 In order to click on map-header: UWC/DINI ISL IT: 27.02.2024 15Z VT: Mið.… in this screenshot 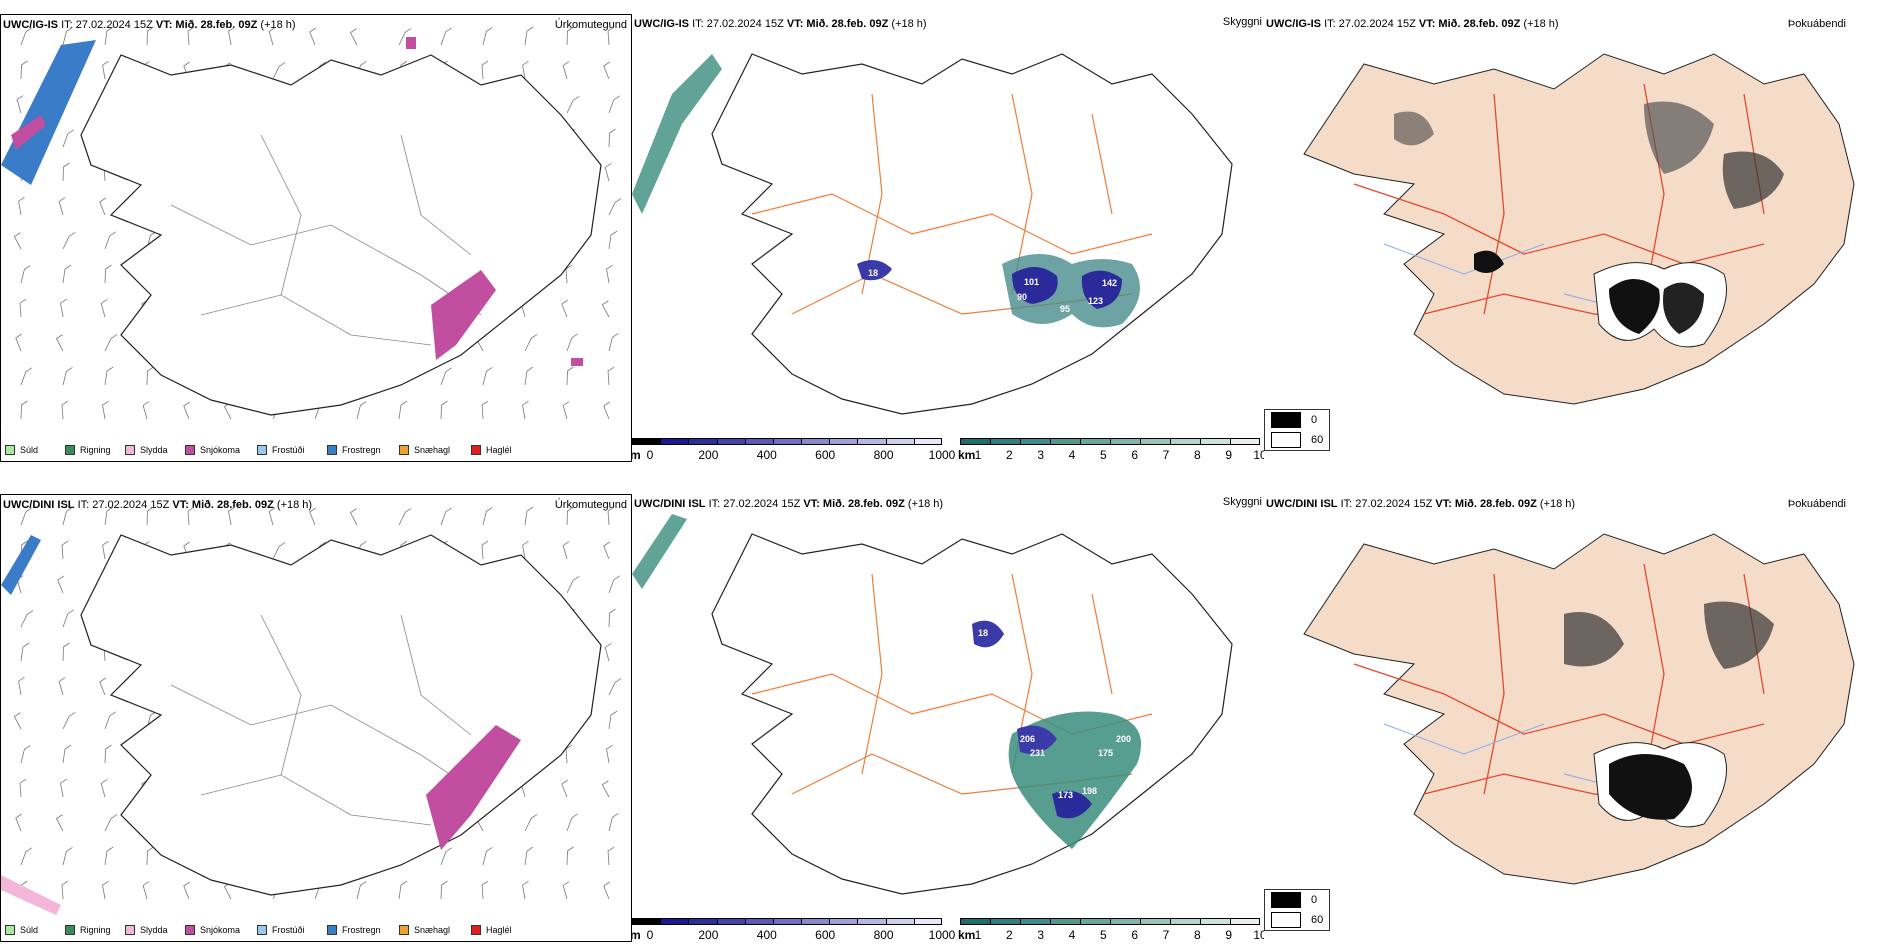, I will do `click(1421, 504)`.